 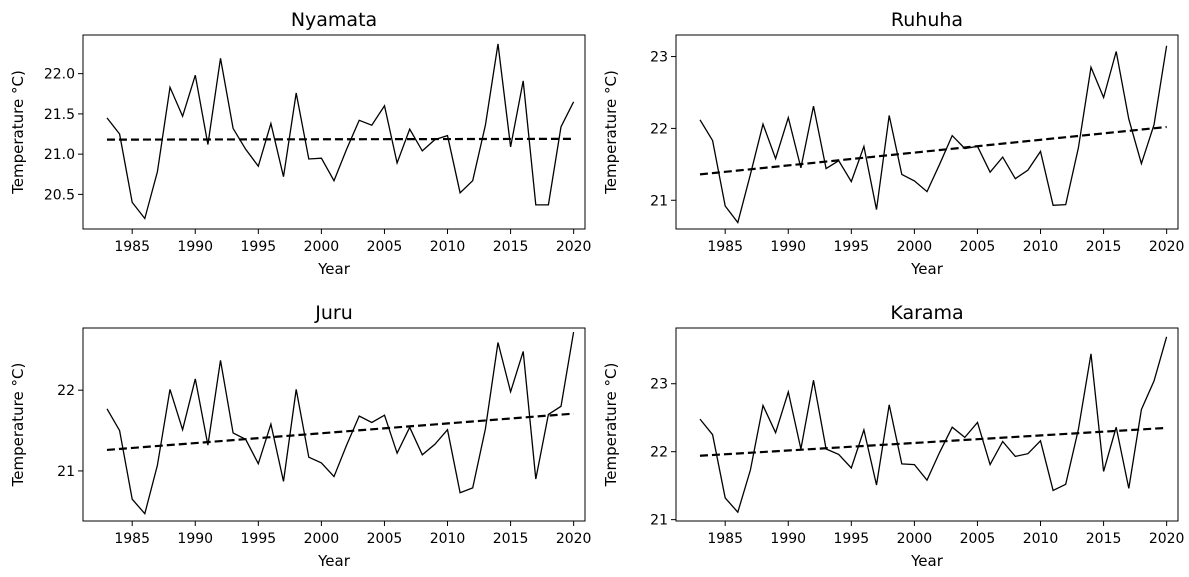 What do you see at coordinates (334, 20) in the screenshot?
I see `chart-title: Nyamata` at bounding box center [334, 20].